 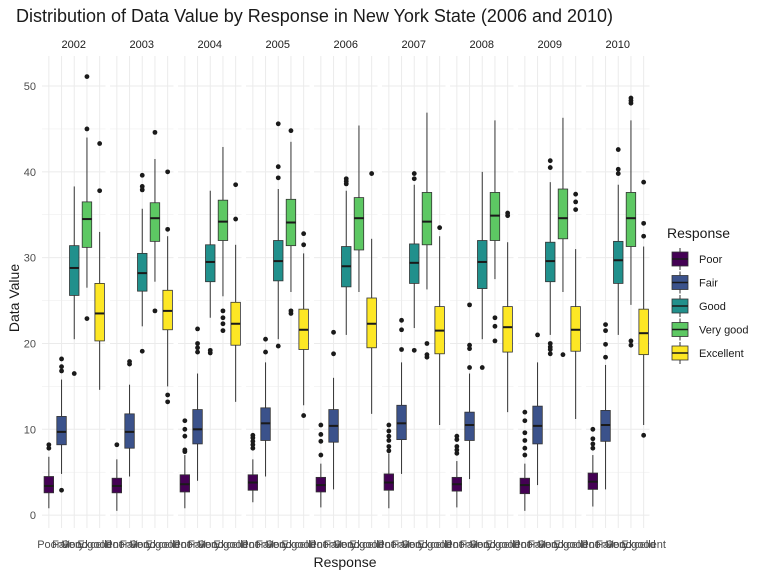 I want to click on facet-label: 2009, so click(x=550, y=45).